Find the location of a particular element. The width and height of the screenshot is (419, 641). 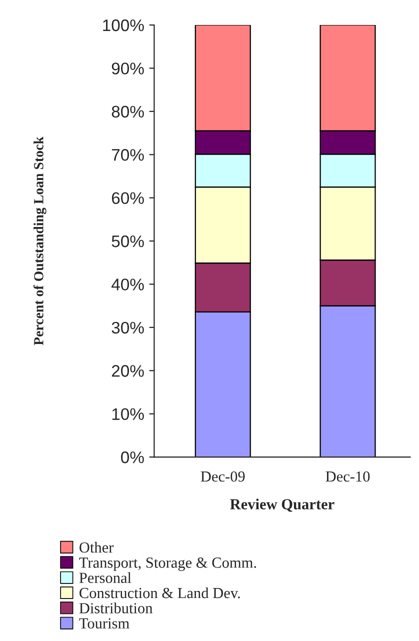

y-tick-label: 0% is located at coordinates (132, 457).